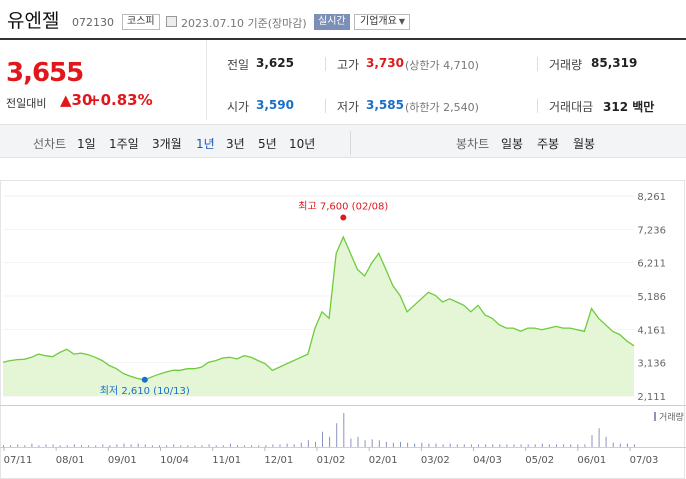 The height and width of the screenshot is (479, 686). Describe the element at coordinates (33, 21) in the screenshot. I see `stock-name: 유엔젤` at that location.